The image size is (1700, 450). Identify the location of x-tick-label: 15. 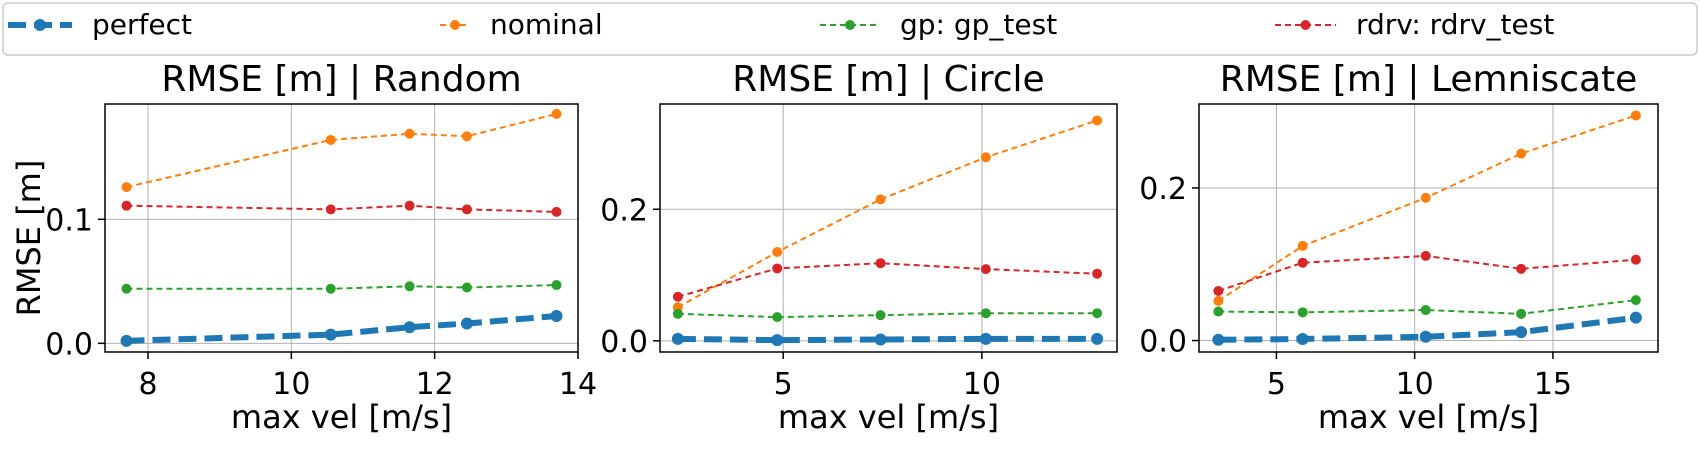
(1553, 384).